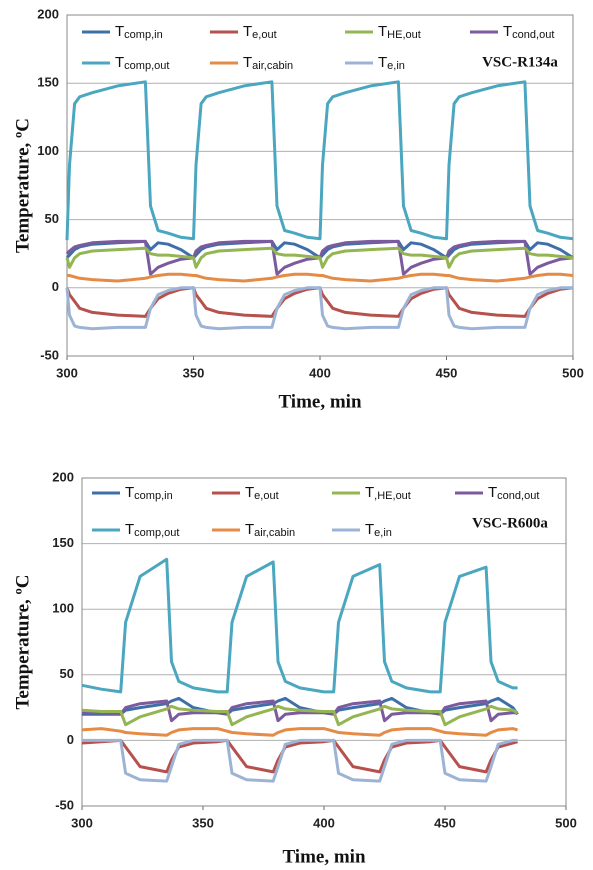 This screenshot has width=593, height=870. Describe the element at coordinates (388, 493) in the screenshot. I see `legend-label: T,HE,out` at that location.